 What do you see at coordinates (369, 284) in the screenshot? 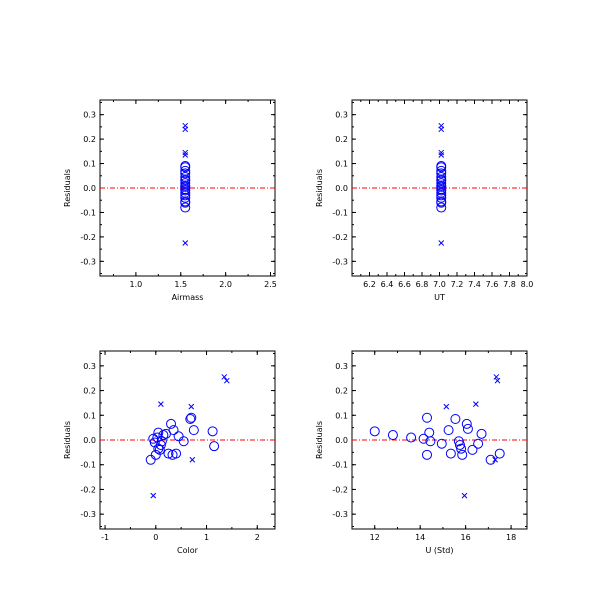
I see `x-tick-label: 6.2` at bounding box center [369, 284].